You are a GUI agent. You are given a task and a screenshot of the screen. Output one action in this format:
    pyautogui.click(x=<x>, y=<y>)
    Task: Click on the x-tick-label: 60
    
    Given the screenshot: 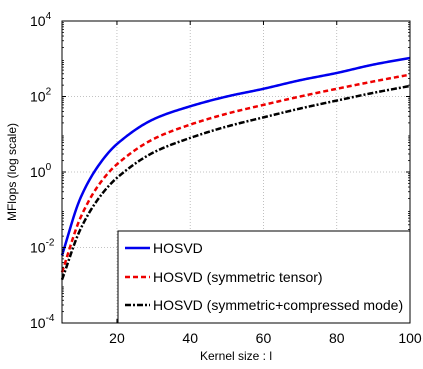 What is the action you would take?
    pyautogui.click(x=264, y=338)
    